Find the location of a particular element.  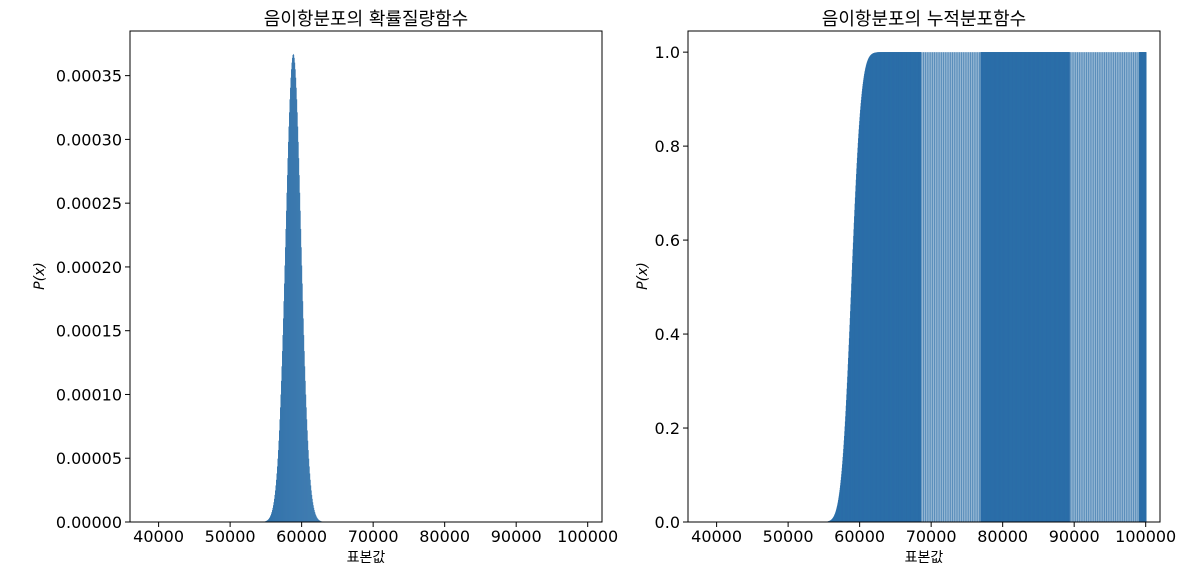

cdf-y-ticks: 0.0 0.2 0.4 0.6 0.8 1.0 is located at coordinates (671, 287).